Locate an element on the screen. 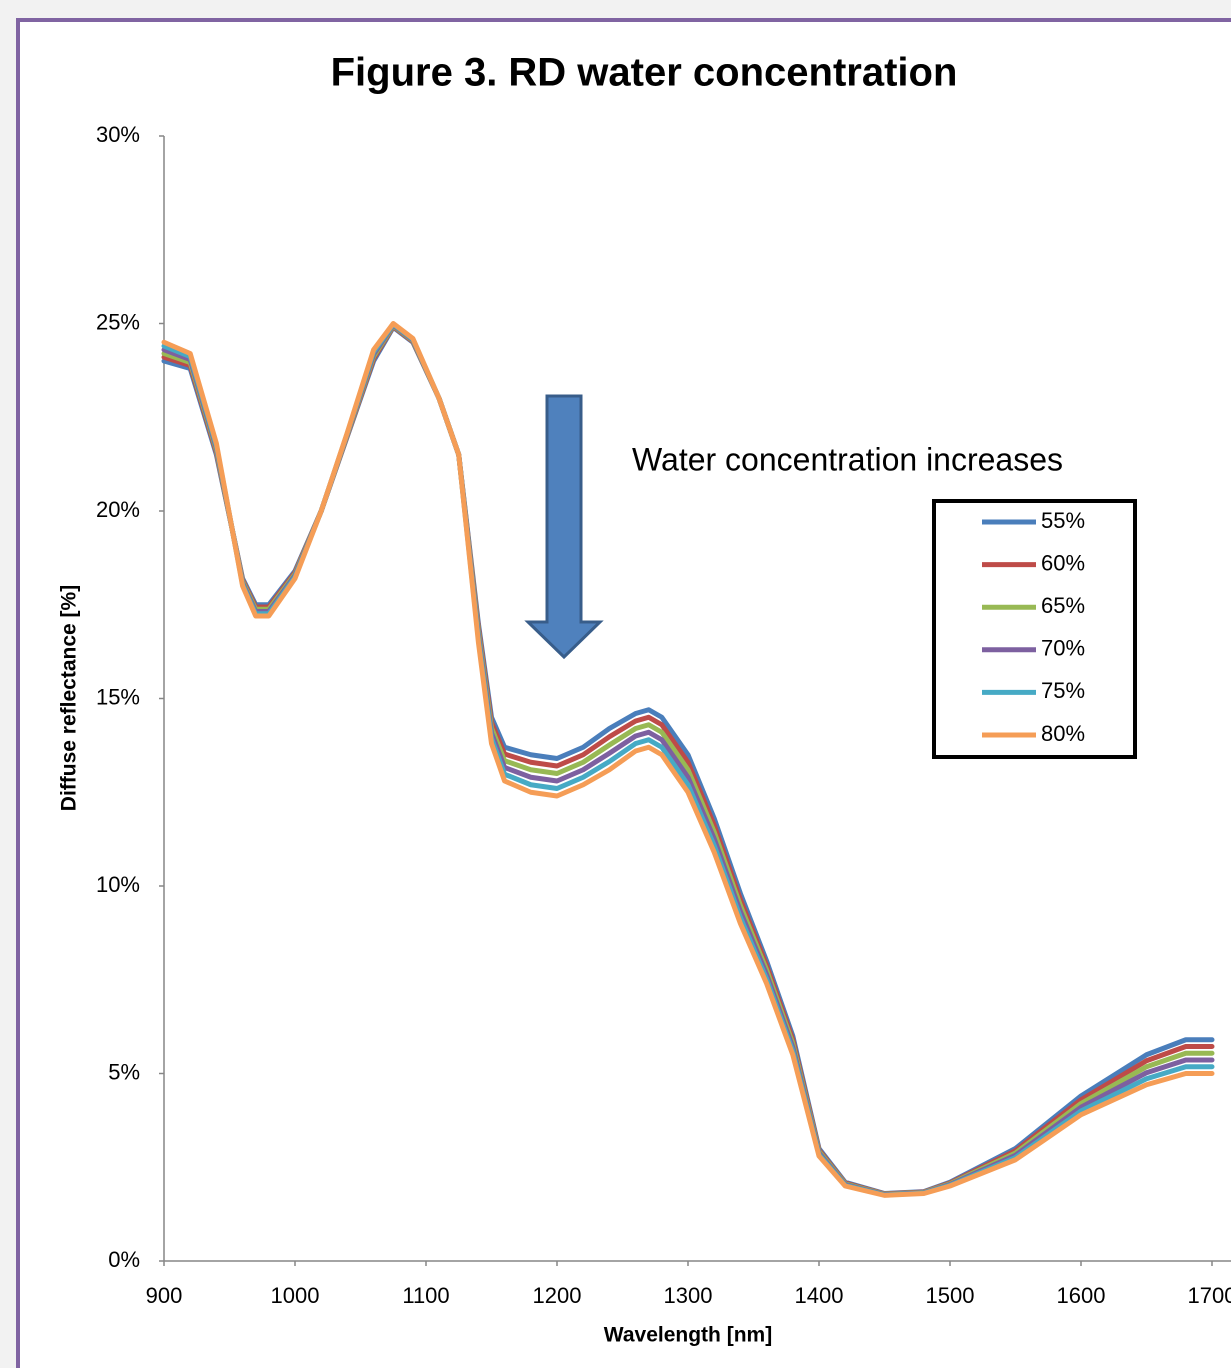  y-tick-label: 10% is located at coordinates (118, 884).